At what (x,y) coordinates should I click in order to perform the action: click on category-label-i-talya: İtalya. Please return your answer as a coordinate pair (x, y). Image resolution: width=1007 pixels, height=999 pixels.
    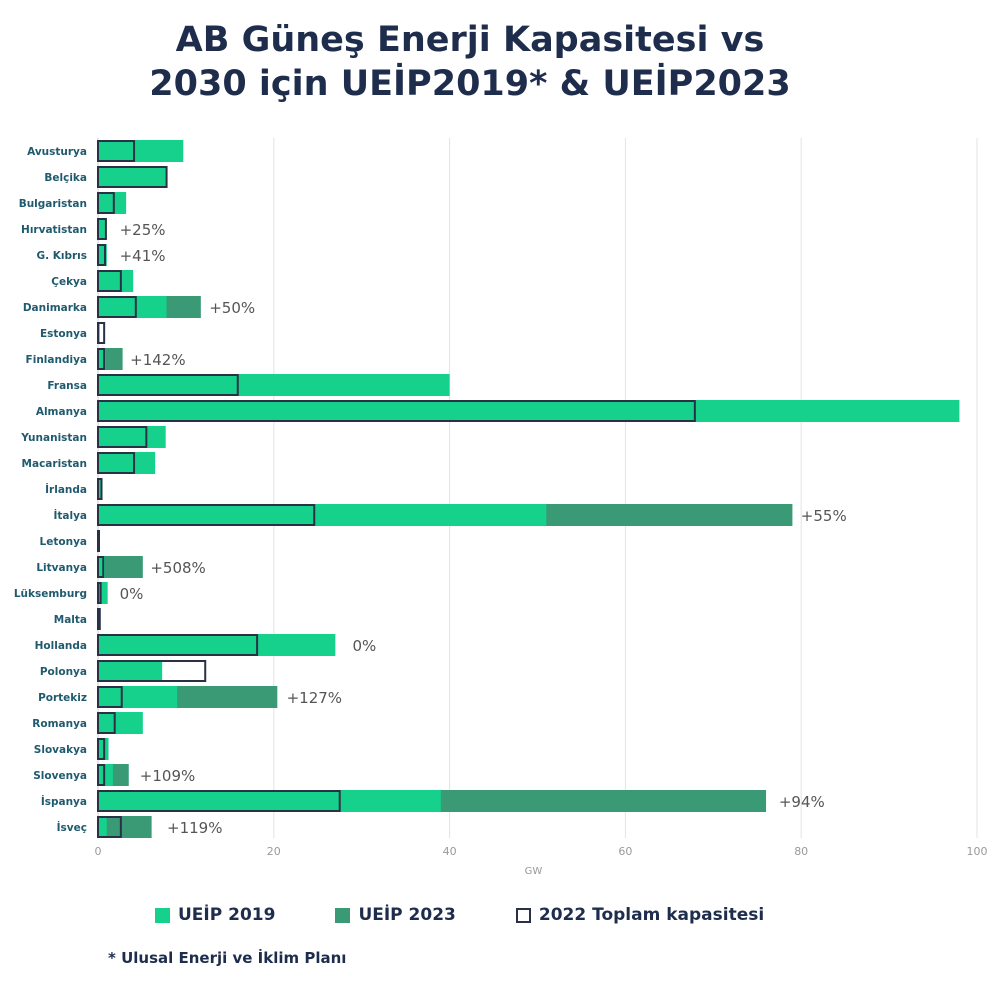
    Looking at the image, I should click on (70, 515).